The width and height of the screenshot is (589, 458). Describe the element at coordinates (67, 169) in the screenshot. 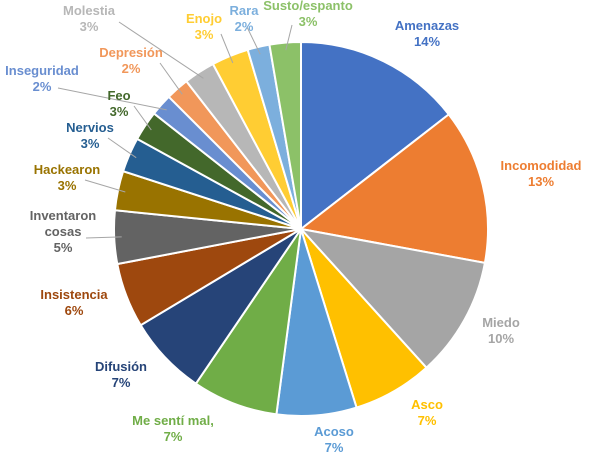

I see `data-label-name: Hackearon` at that location.